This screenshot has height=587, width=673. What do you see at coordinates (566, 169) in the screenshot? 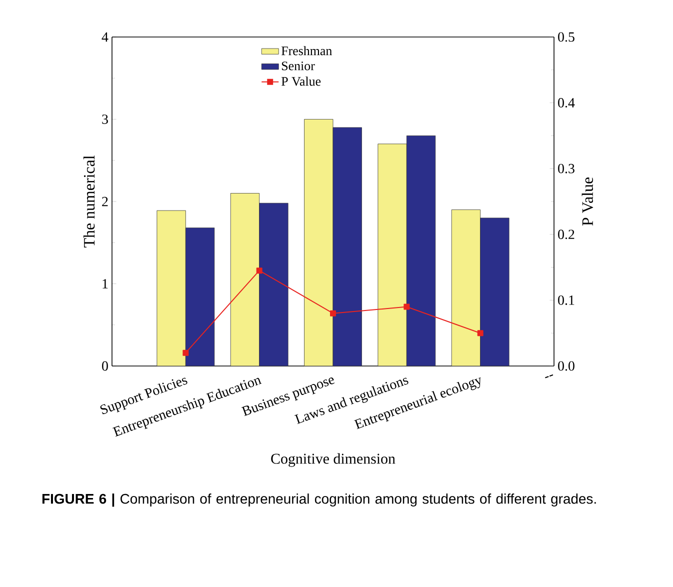
I see `y2-tick-label: 0.3` at bounding box center [566, 169].